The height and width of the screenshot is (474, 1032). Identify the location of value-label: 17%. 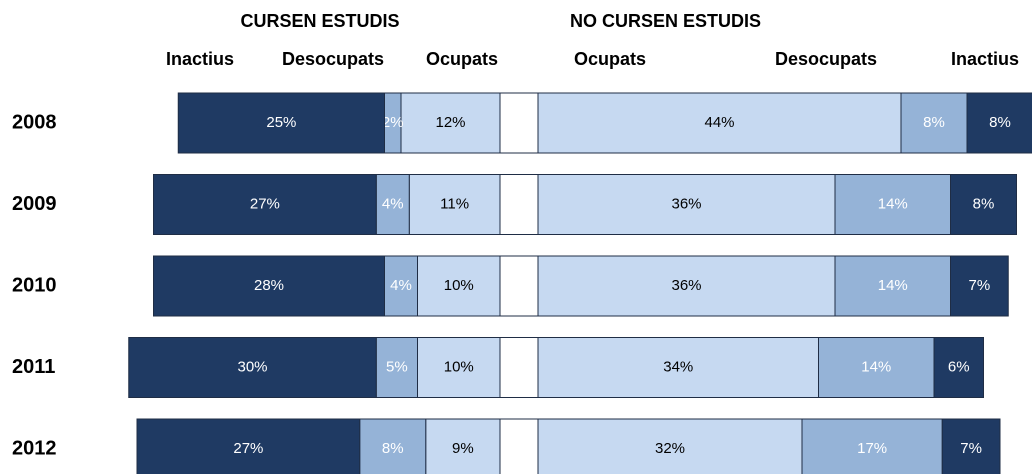
(872, 448).